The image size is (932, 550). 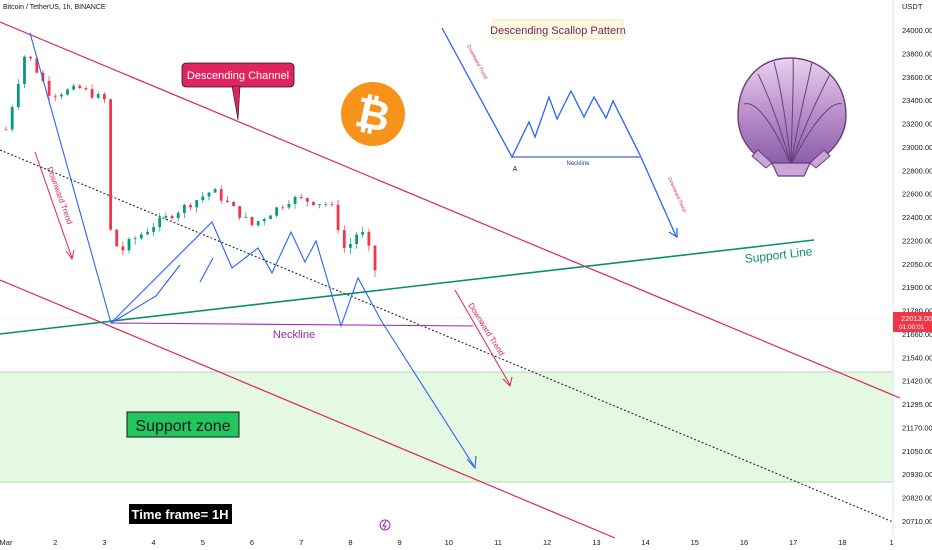 I want to click on time-tick-label: 1, so click(x=892, y=542).